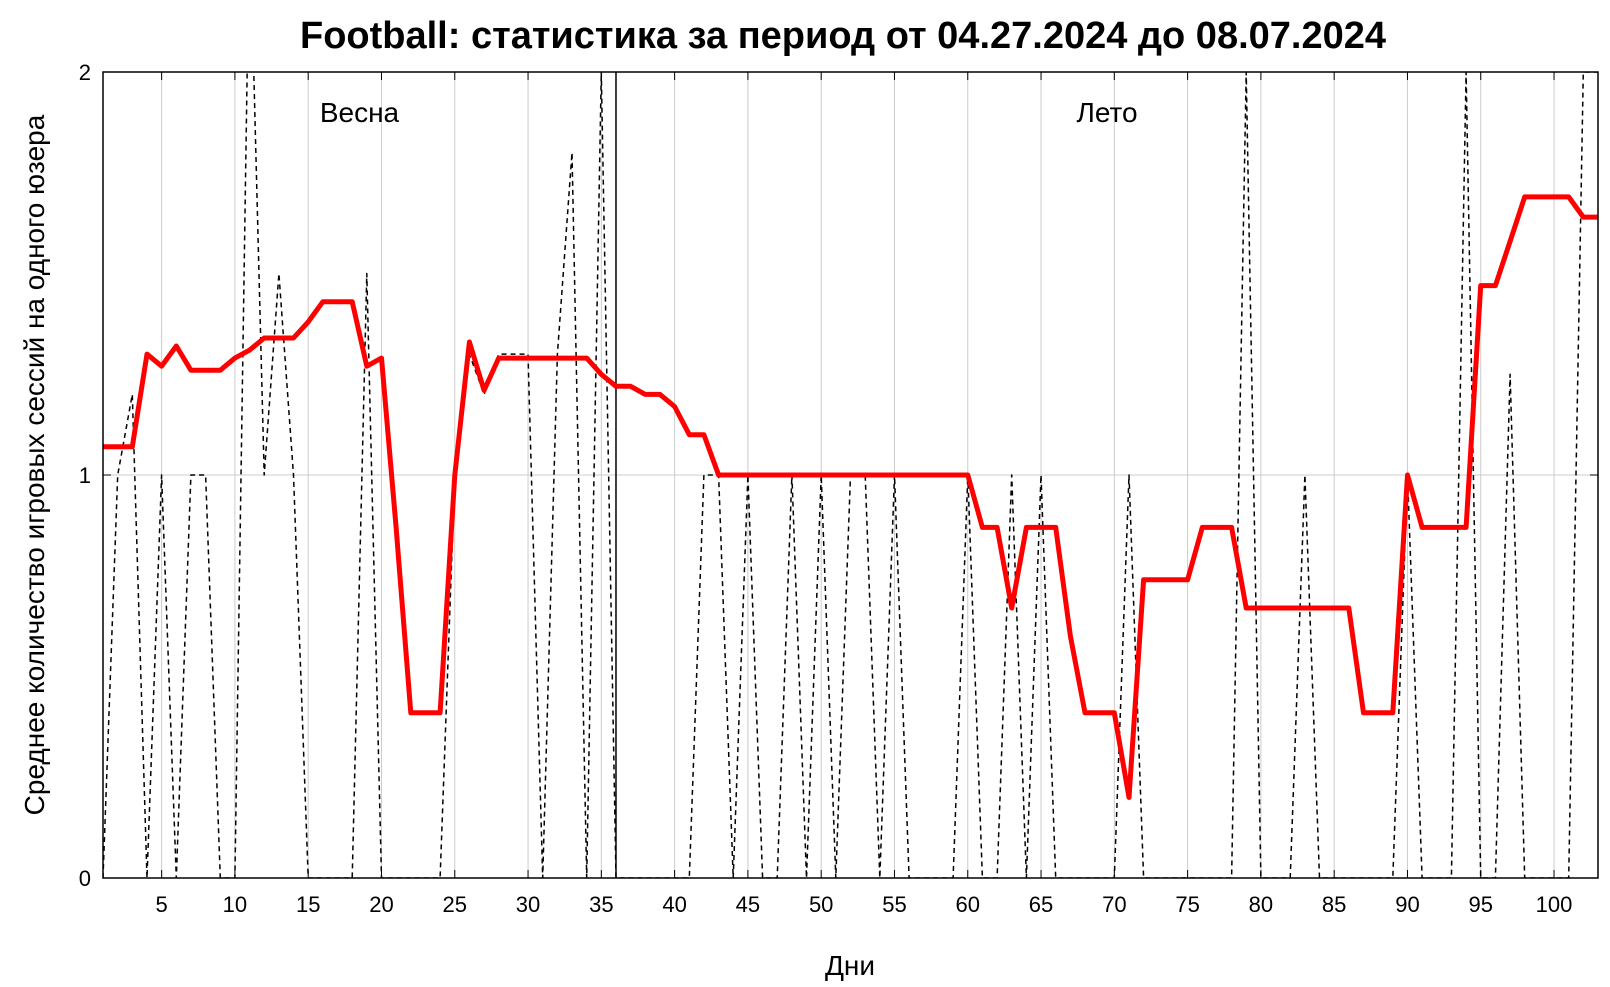 This screenshot has width=1610, height=987. I want to click on season-label: Весна, so click(360, 112).